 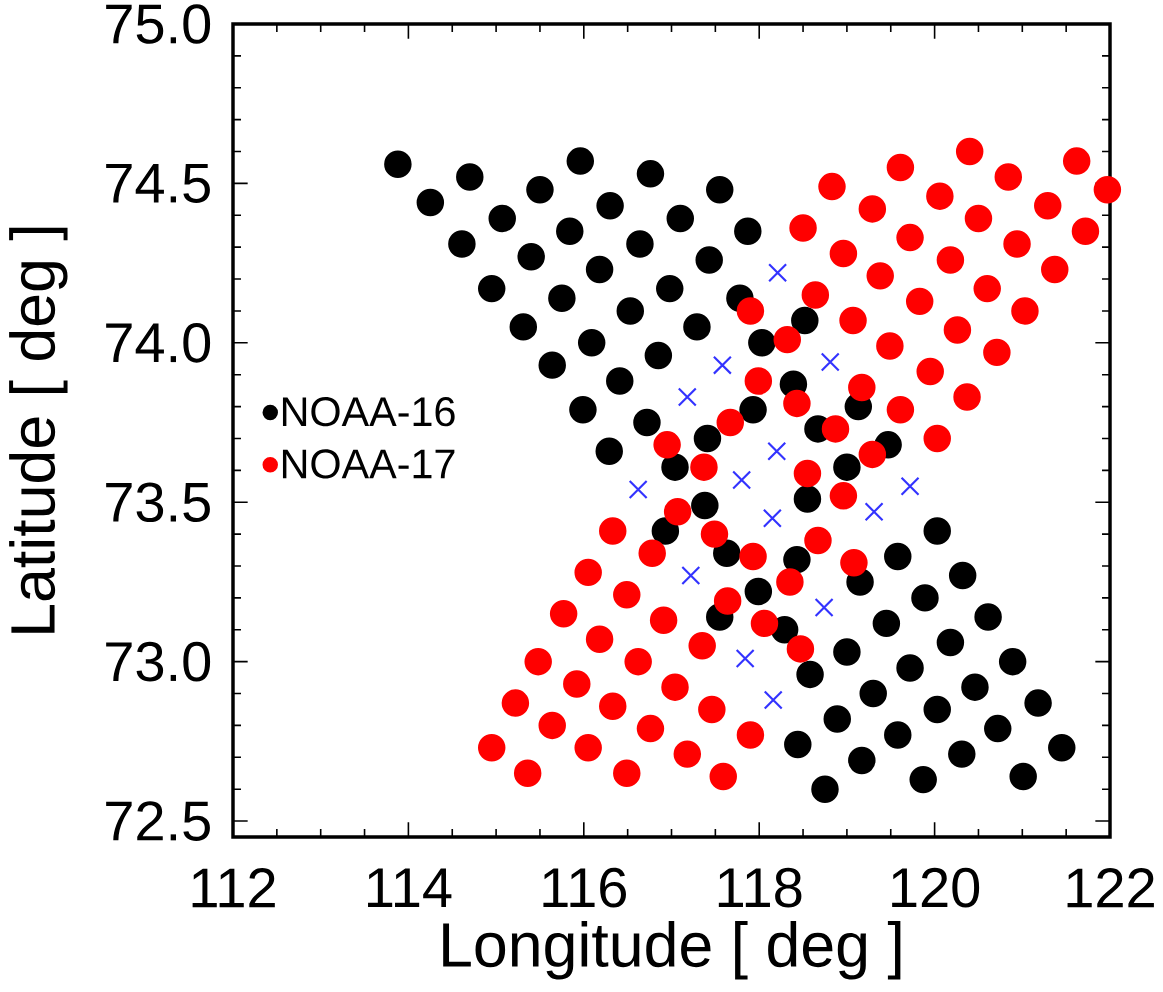 I want to click on y-tick-label: 74.5, so click(x=158, y=183).